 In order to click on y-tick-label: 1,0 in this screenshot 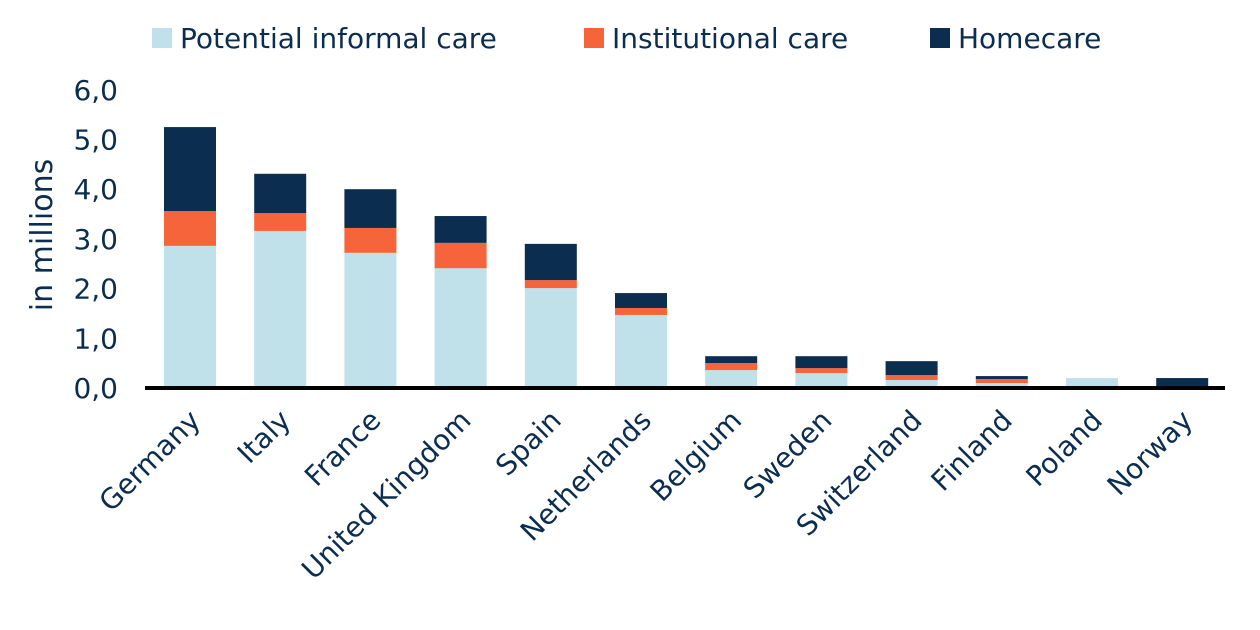, I will do `click(95, 338)`.